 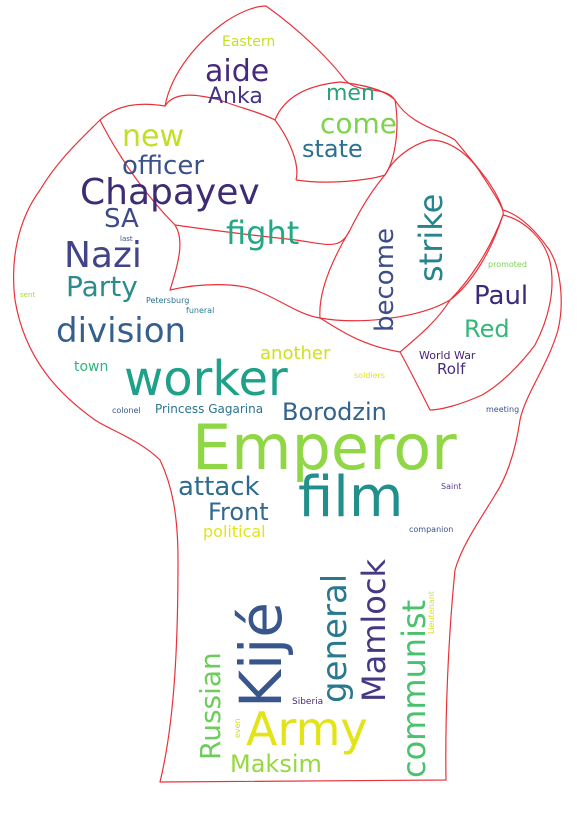 What do you see at coordinates (359, 123) in the screenshot?
I see `word-come: come` at bounding box center [359, 123].